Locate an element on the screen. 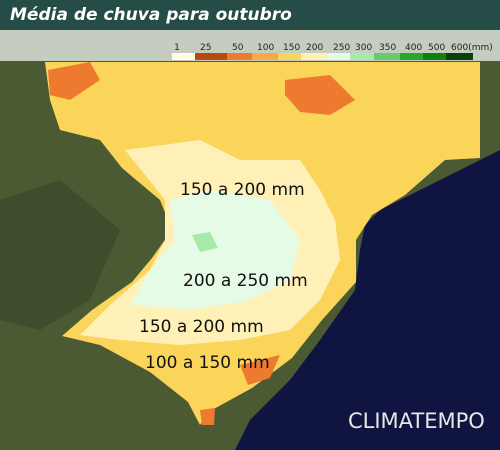 The image size is (500, 450). legend-label: 600(mm) is located at coordinates (472, 48).